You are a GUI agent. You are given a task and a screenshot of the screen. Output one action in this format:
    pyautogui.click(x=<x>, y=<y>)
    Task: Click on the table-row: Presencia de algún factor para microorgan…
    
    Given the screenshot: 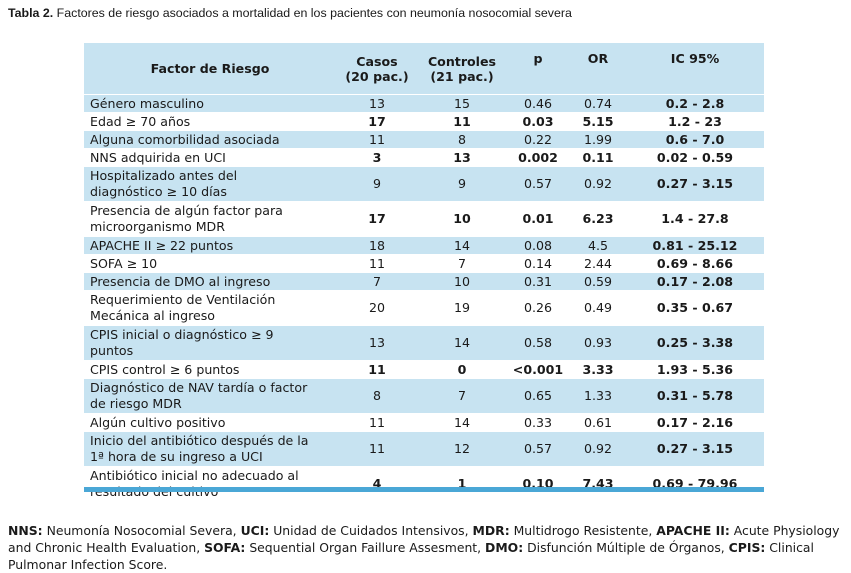 What is the action you would take?
    pyautogui.click(x=424, y=219)
    